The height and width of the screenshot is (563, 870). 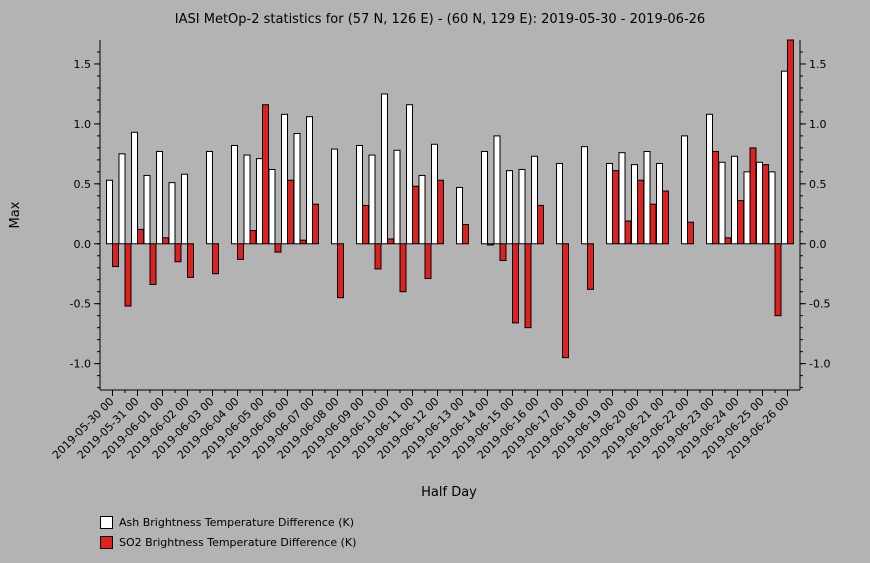 I want to click on y-tick-label-left: 1.5, so click(x=83, y=64).